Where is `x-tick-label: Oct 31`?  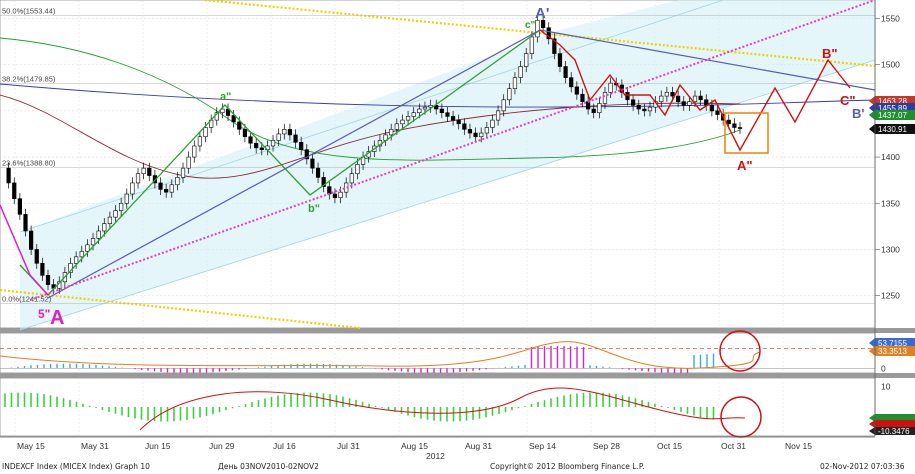
x-tick-label: Oct 31 is located at coordinates (733, 446).